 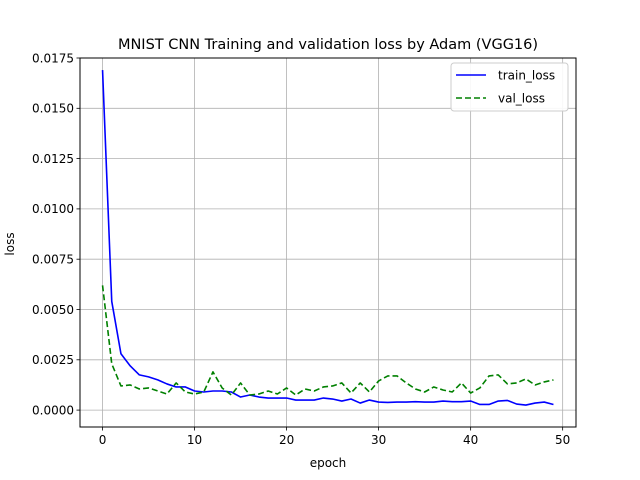 I want to click on y-tick-label: 0.0075, so click(x=53, y=259).